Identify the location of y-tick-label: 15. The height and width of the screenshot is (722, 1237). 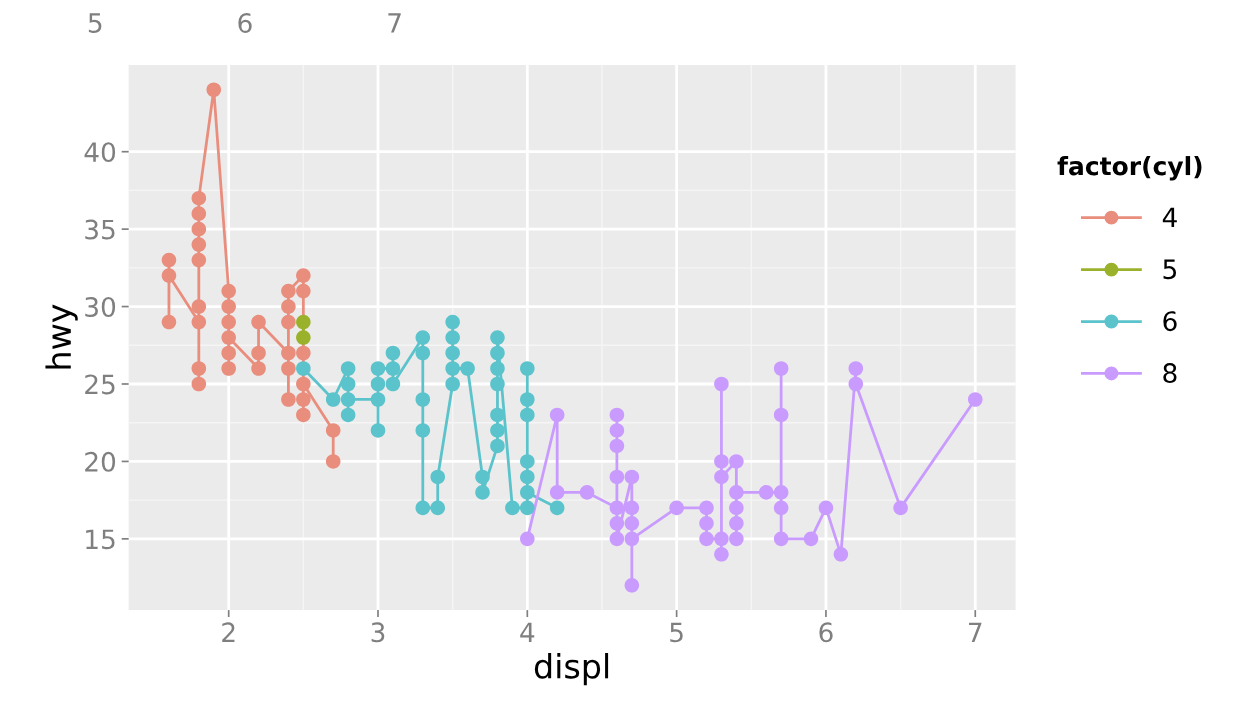
(100, 539).